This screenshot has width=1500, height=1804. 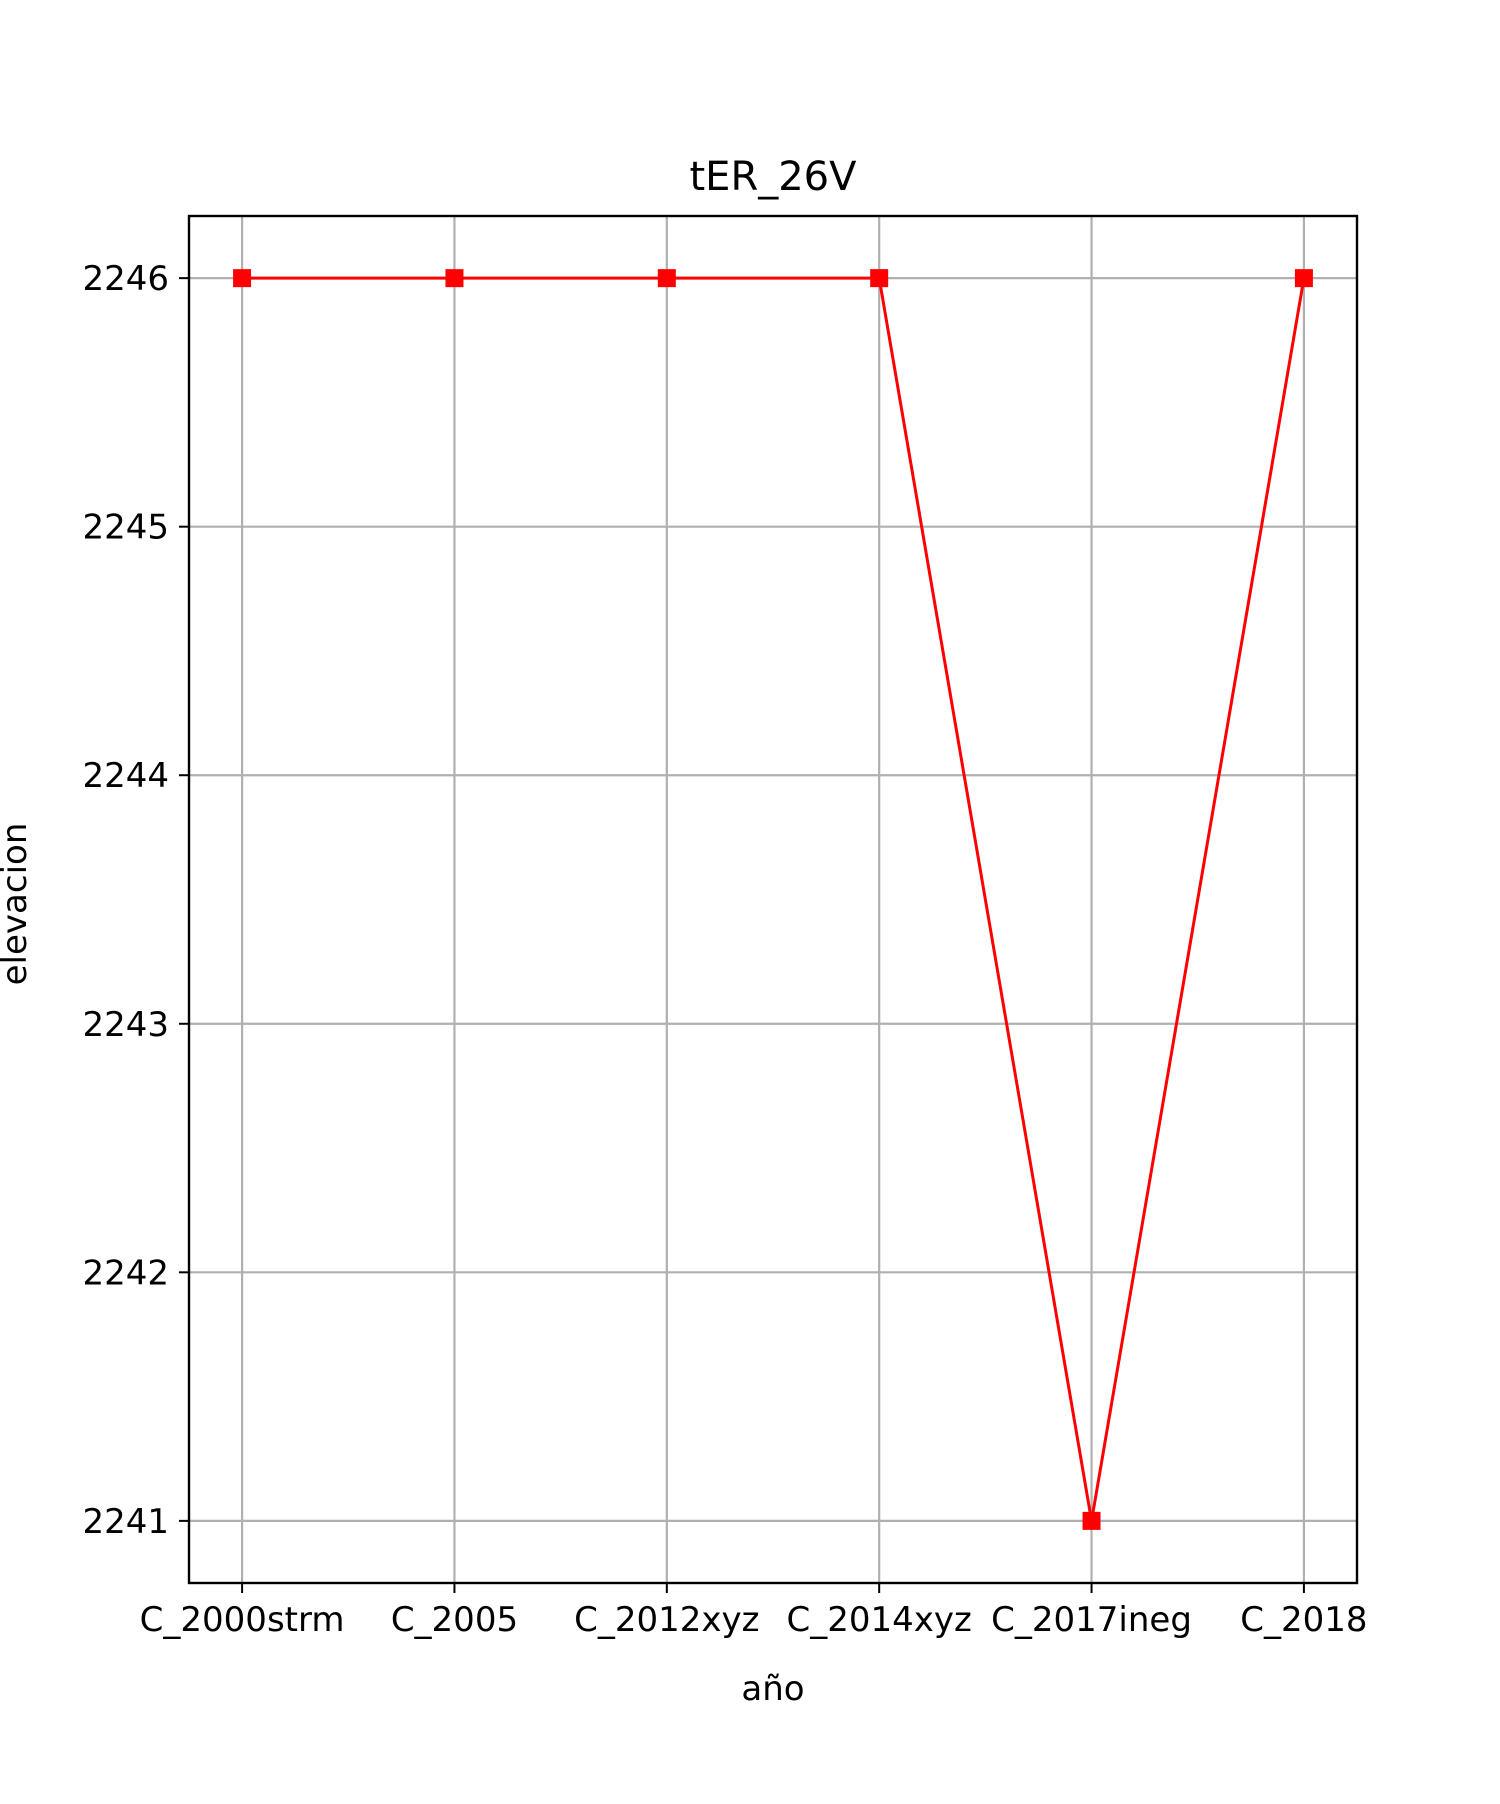 What do you see at coordinates (125, 279) in the screenshot?
I see `y-tick-label: 2246` at bounding box center [125, 279].